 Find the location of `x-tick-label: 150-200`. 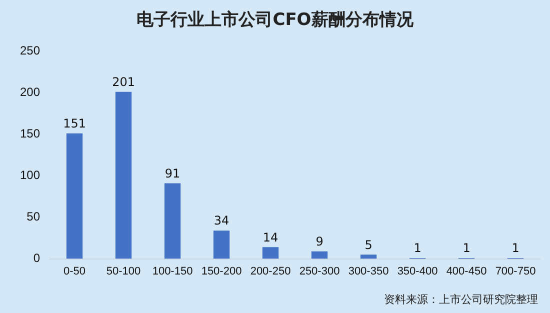

x-tick-label: 150-200 is located at coordinates (221, 271).